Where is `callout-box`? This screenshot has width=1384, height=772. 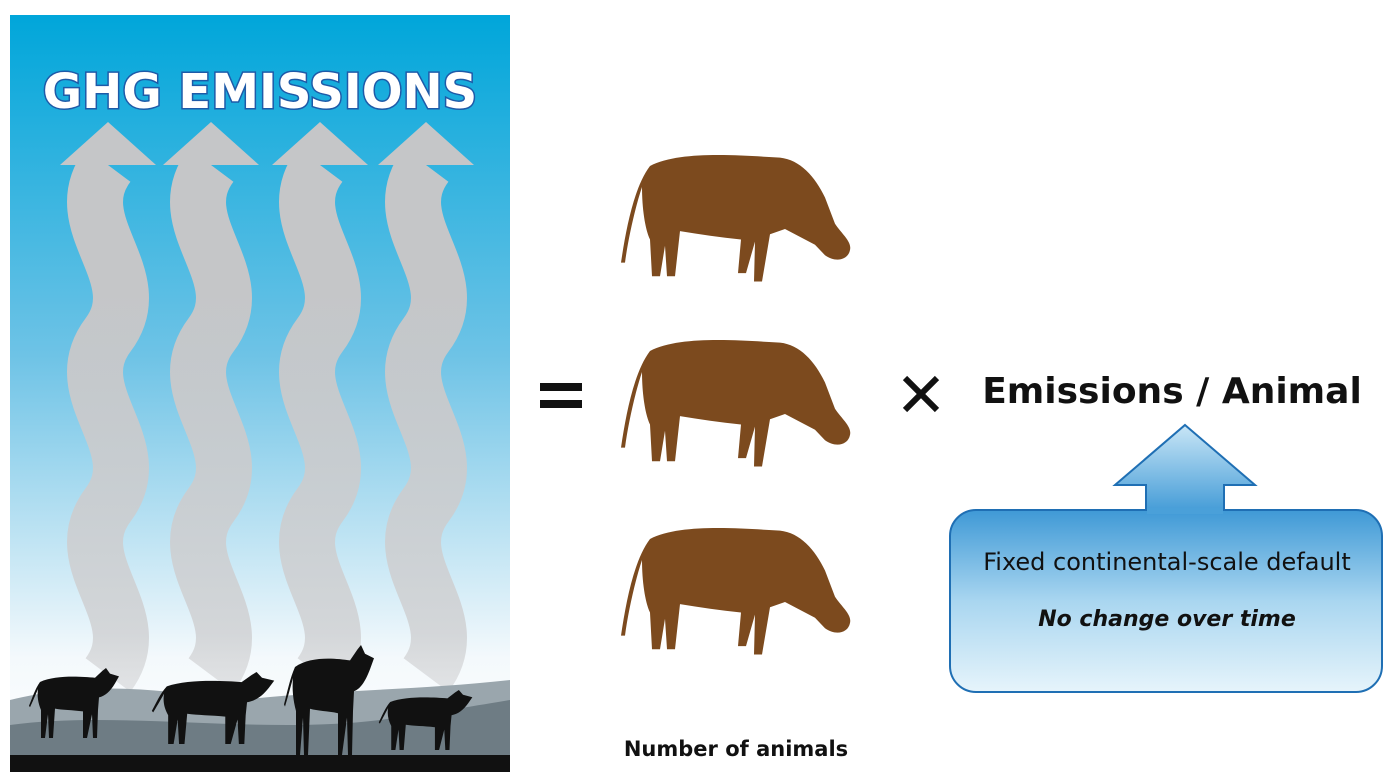
callout-box is located at coordinates (1166, 601).